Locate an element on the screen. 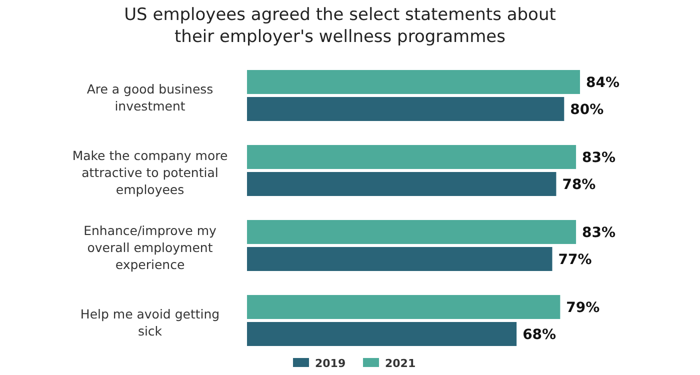 This screenshot has height=375, width=700. legend-label: 2021 is located at coordinates (400, 363).